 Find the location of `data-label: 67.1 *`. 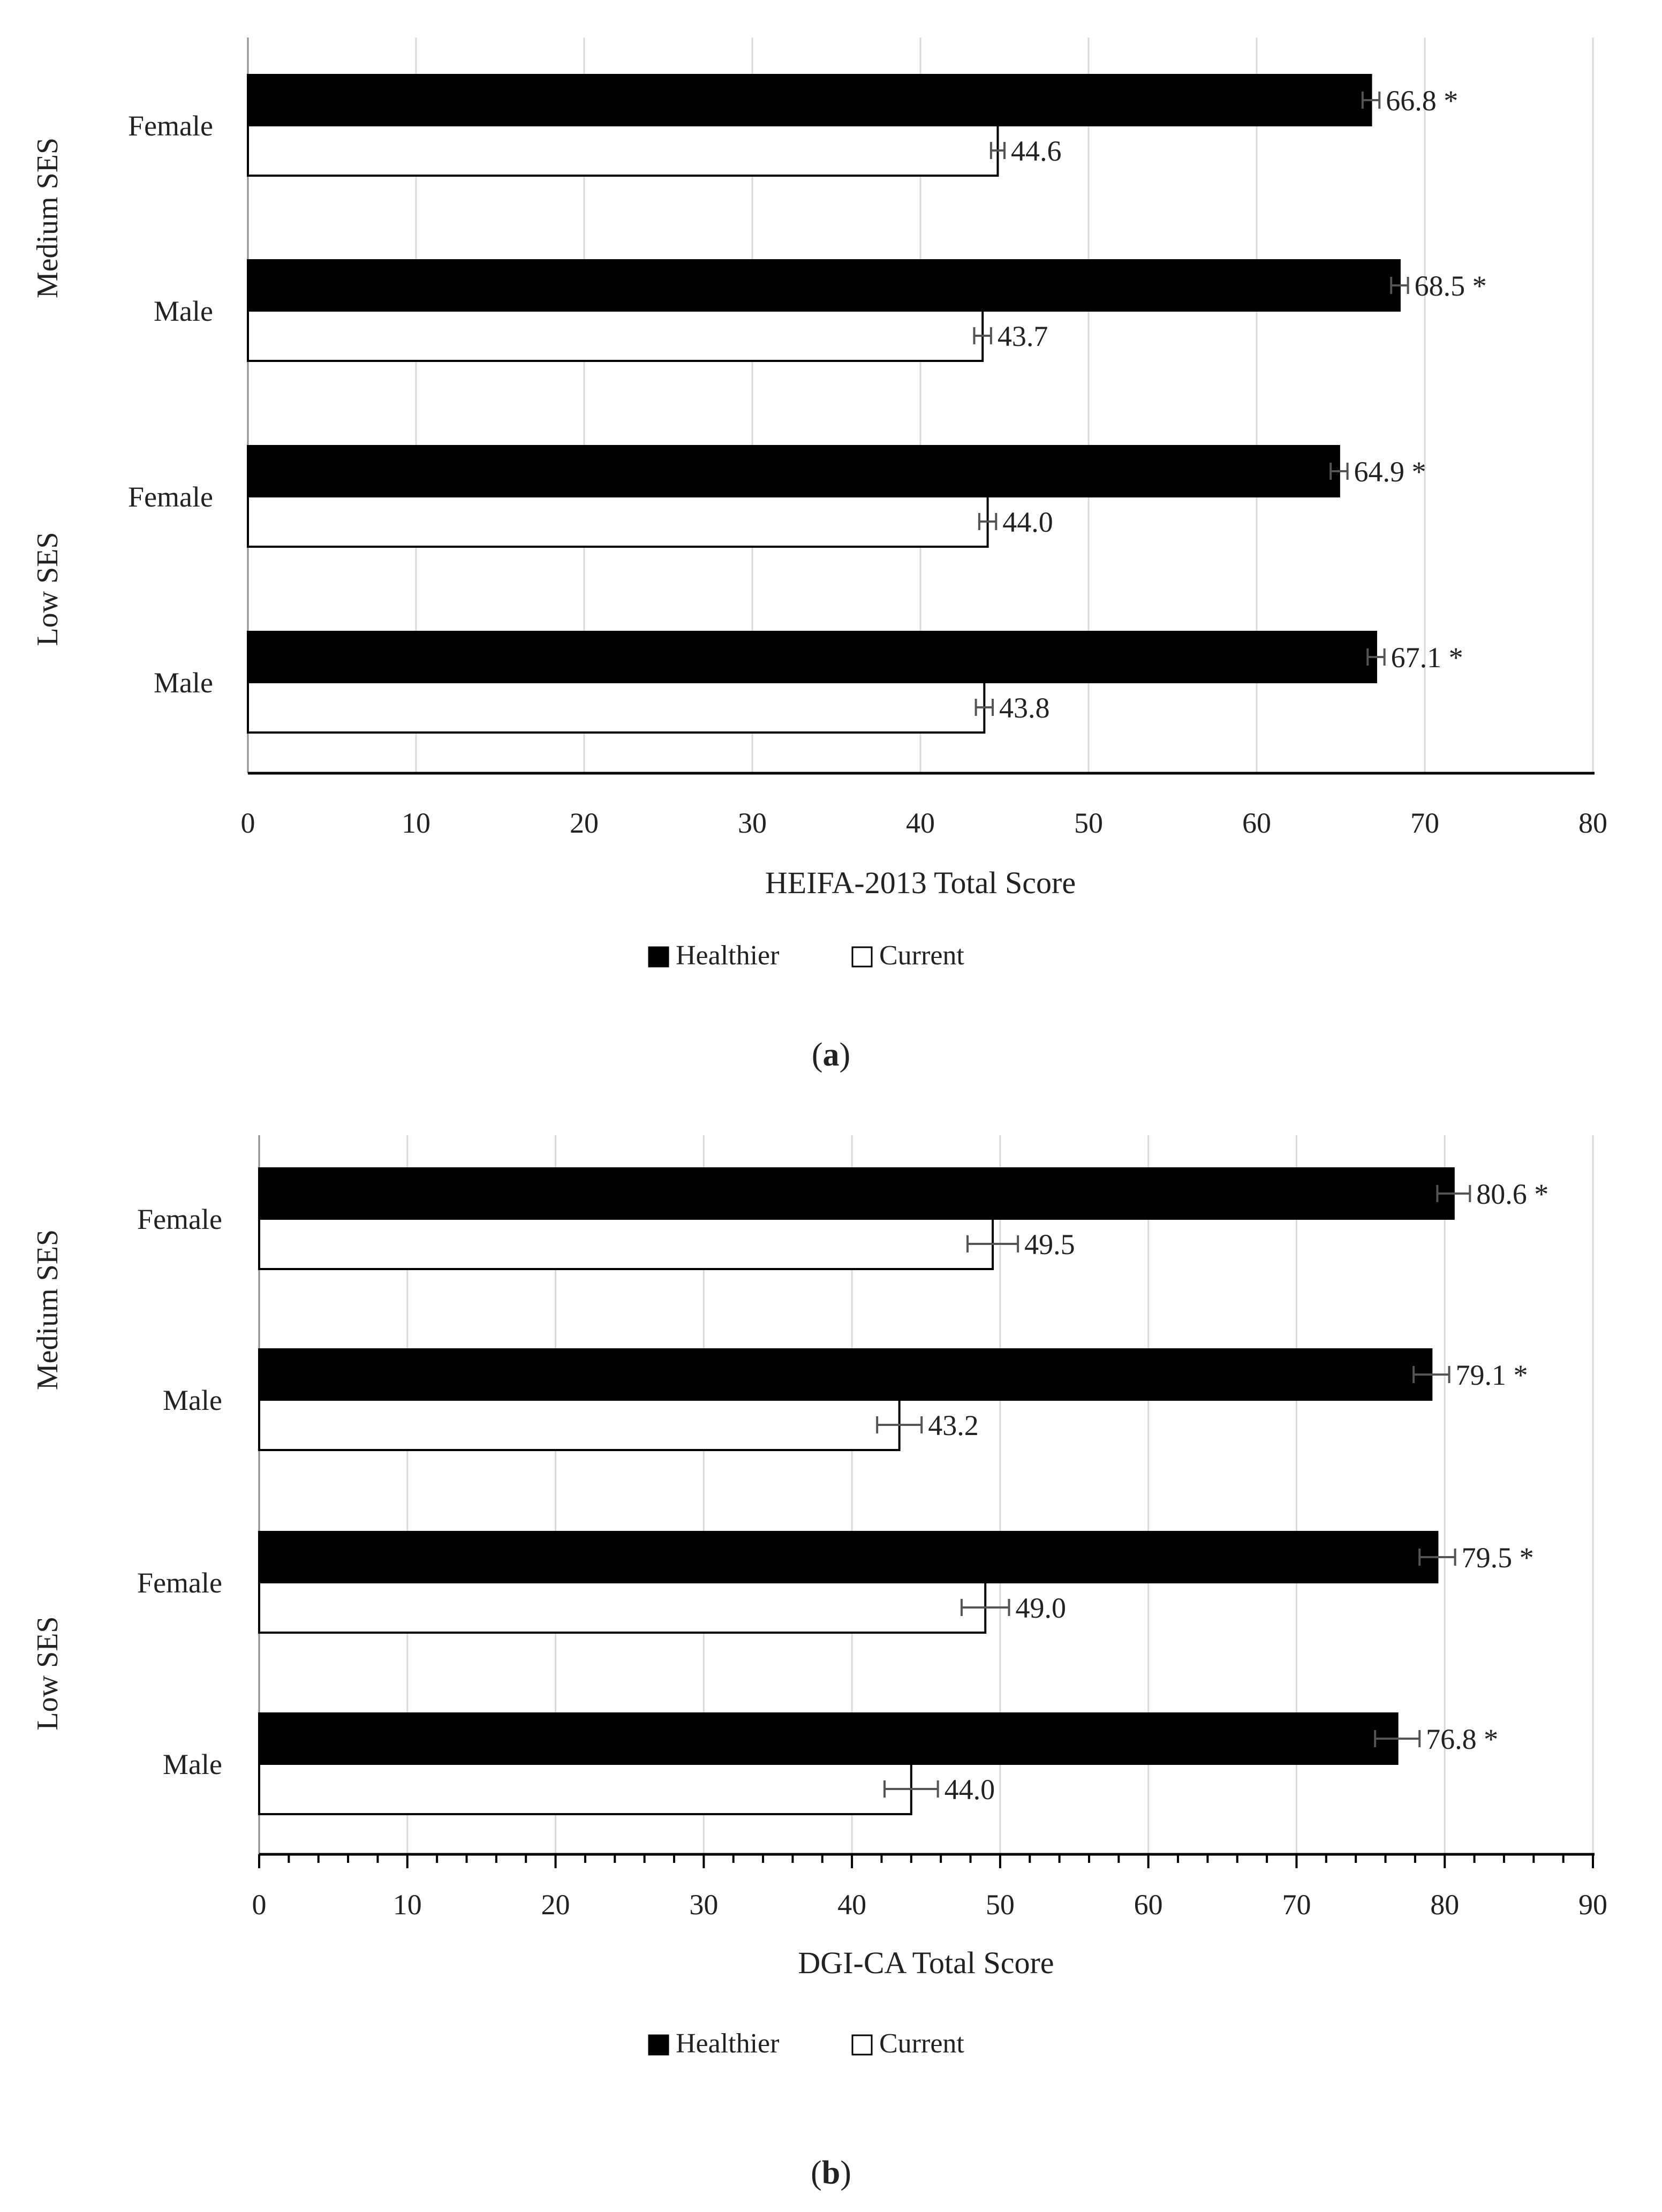

data-label: 67.1 * is located at coordinates (1427, 657).